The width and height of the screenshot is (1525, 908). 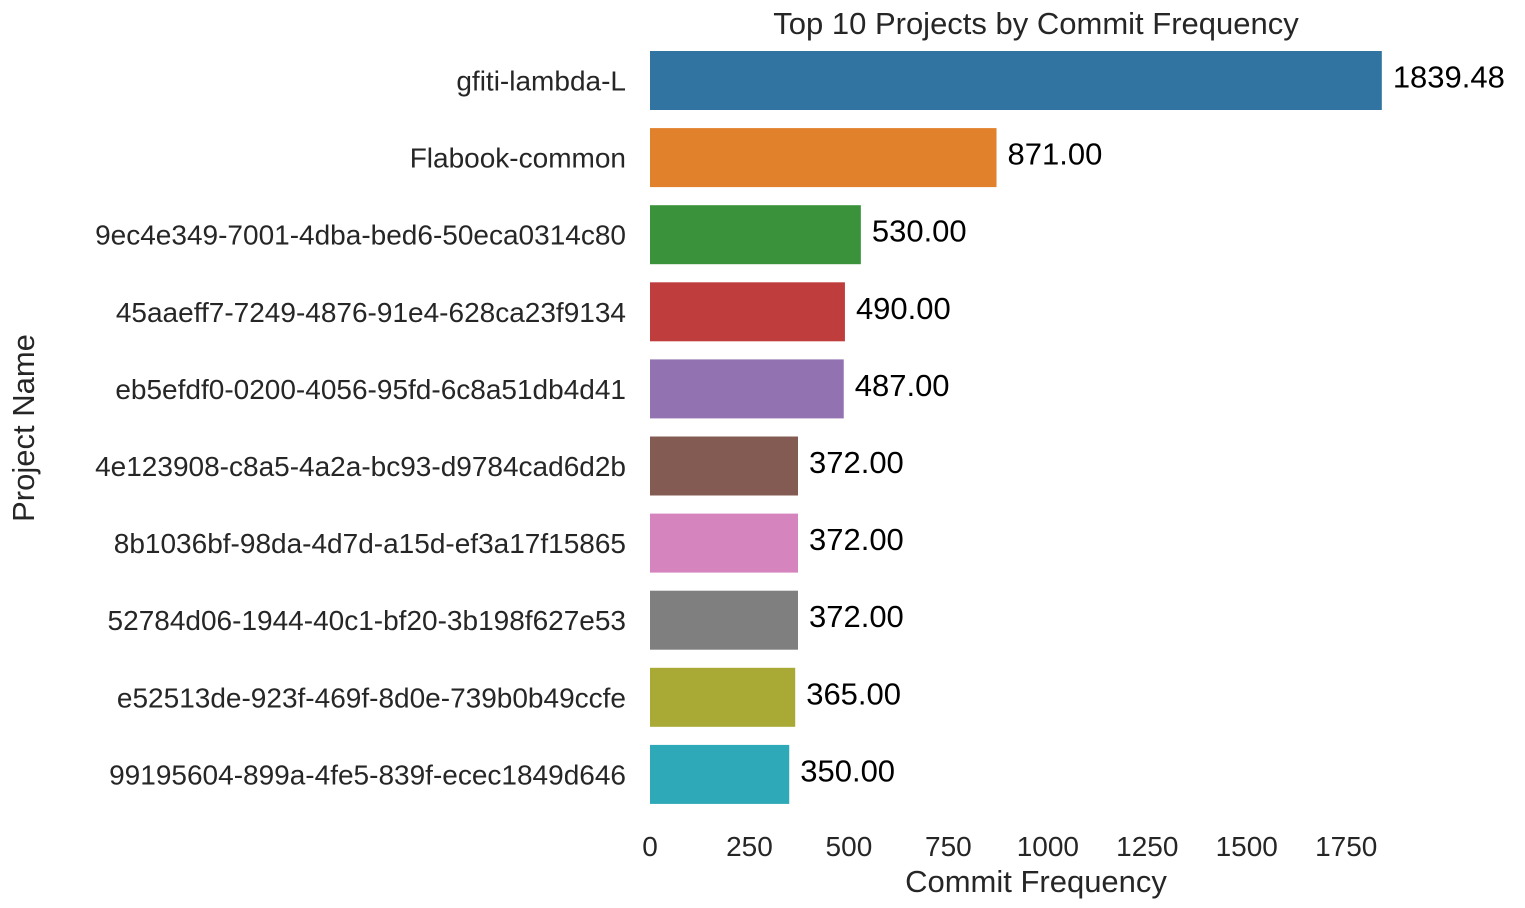 I want to click on y-tick-label: 45aaeff7-7249-4876-91e4-628ca23f9134, so click(x=371, y=312).